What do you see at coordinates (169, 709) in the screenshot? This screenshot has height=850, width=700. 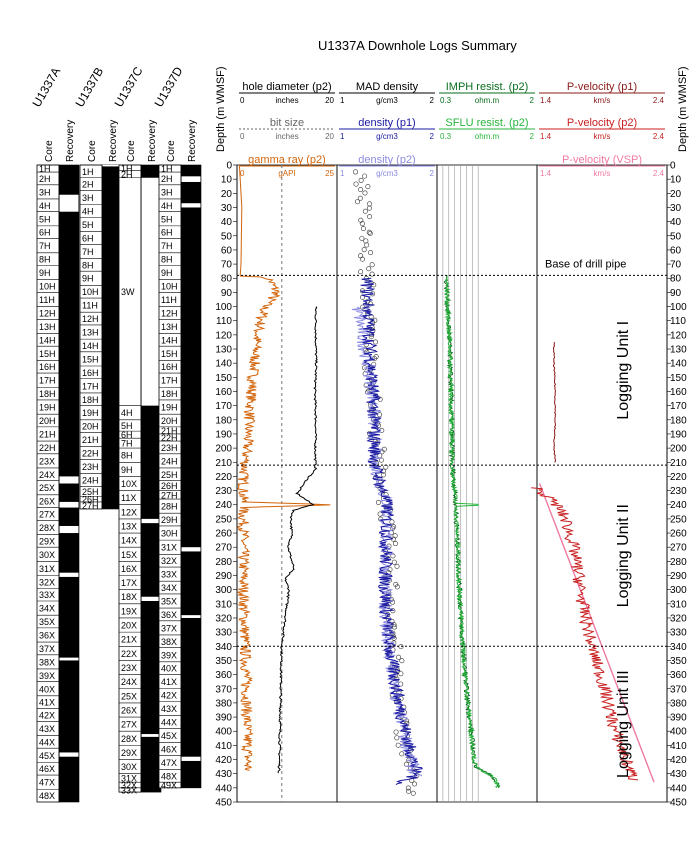 I see `core-label: 43X` at bounding box center [169, 709].